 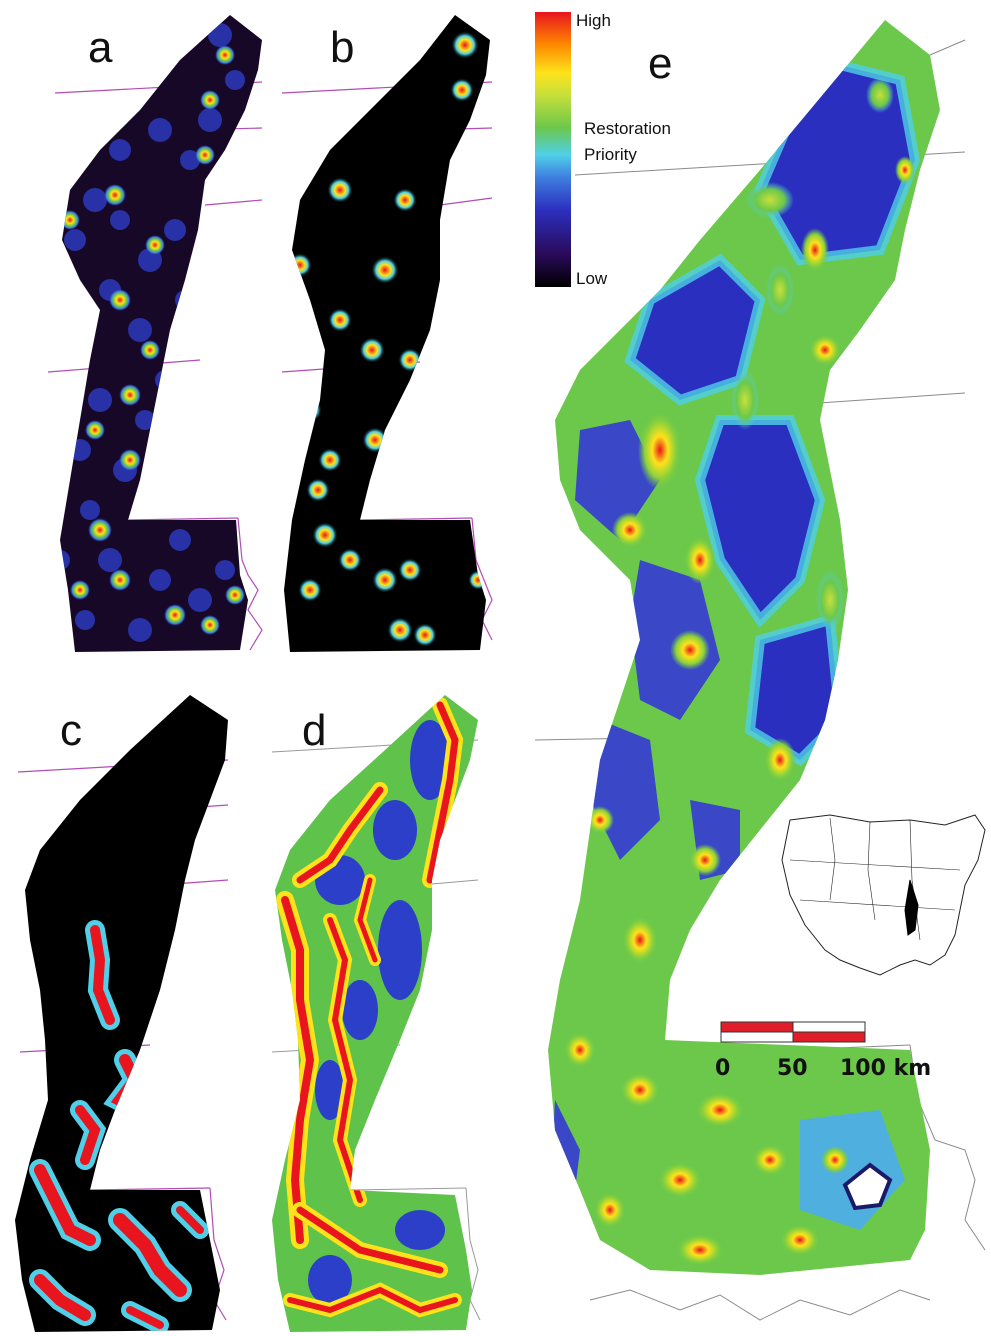 I want to click on panel-c: c, so click(x=122, y=1013).